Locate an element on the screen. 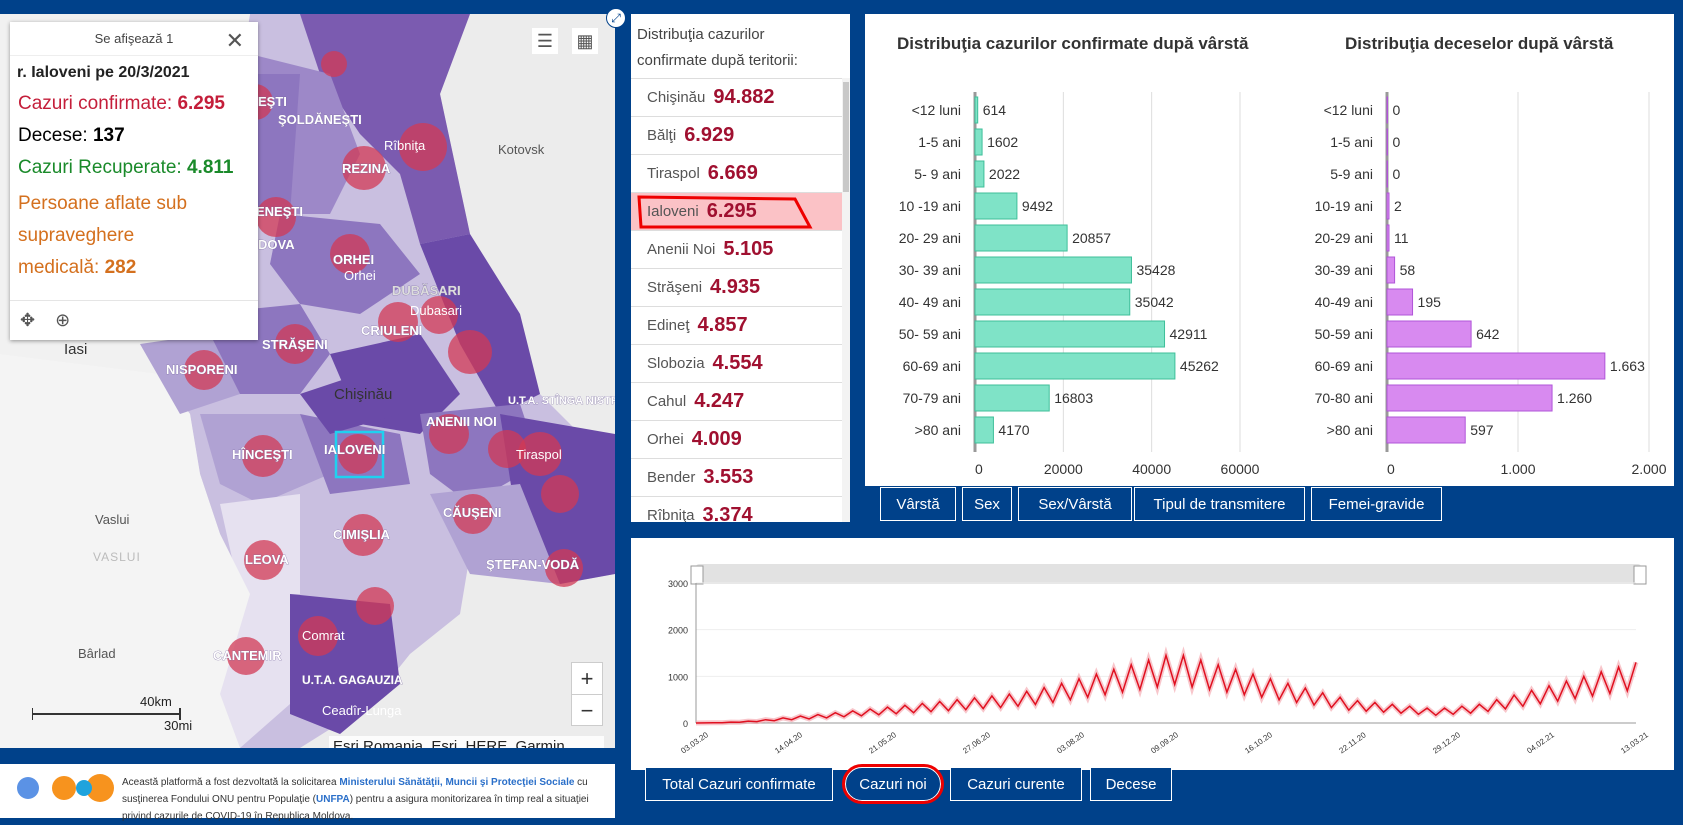 The image size is (1683, 825). tab-ts-0: Total Cazuri confirmate is located at coordinates (739, 784).